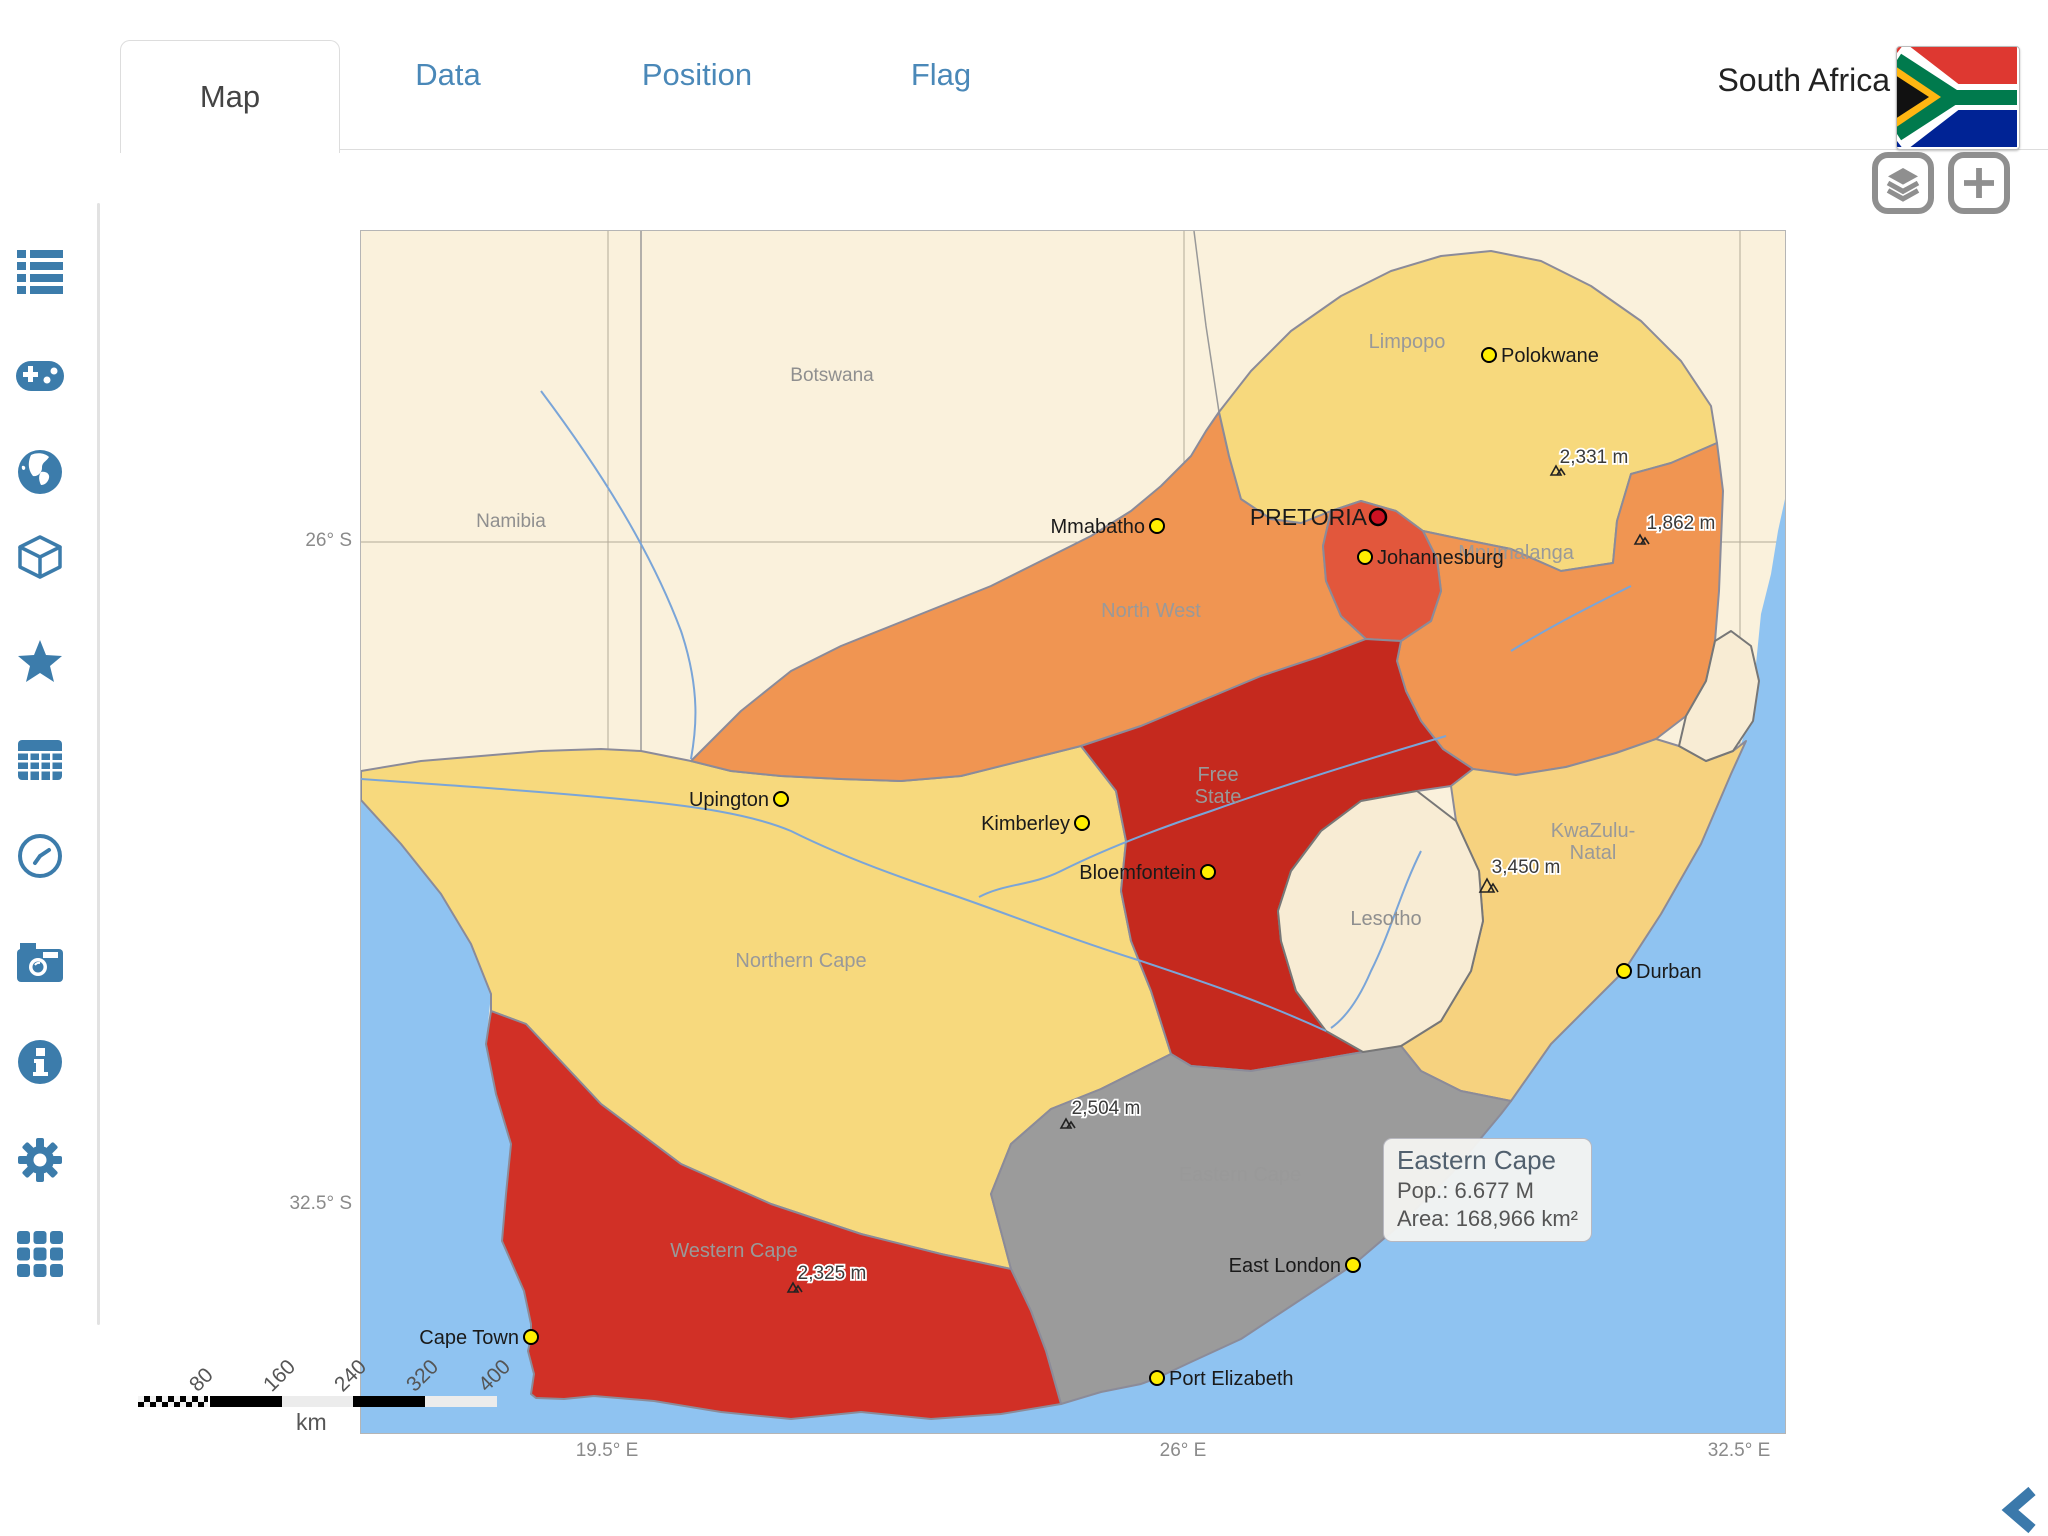 This screenshot has height=1536, width=2048. I want to click on scale-tick-400: 400, so click(495, 1376).